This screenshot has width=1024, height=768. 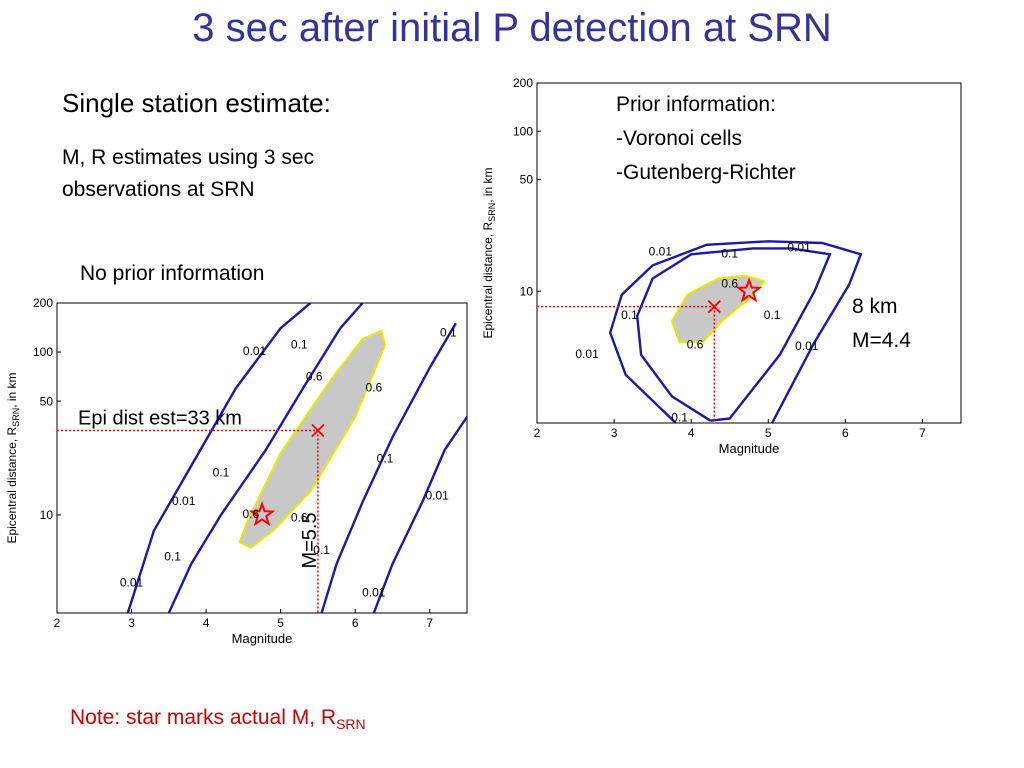 What do you see at coordinates (512, 28) in the screenshot?
I see `slide-title: 3 sec after initial P detection at SRN` at bounding box center [512, 28].